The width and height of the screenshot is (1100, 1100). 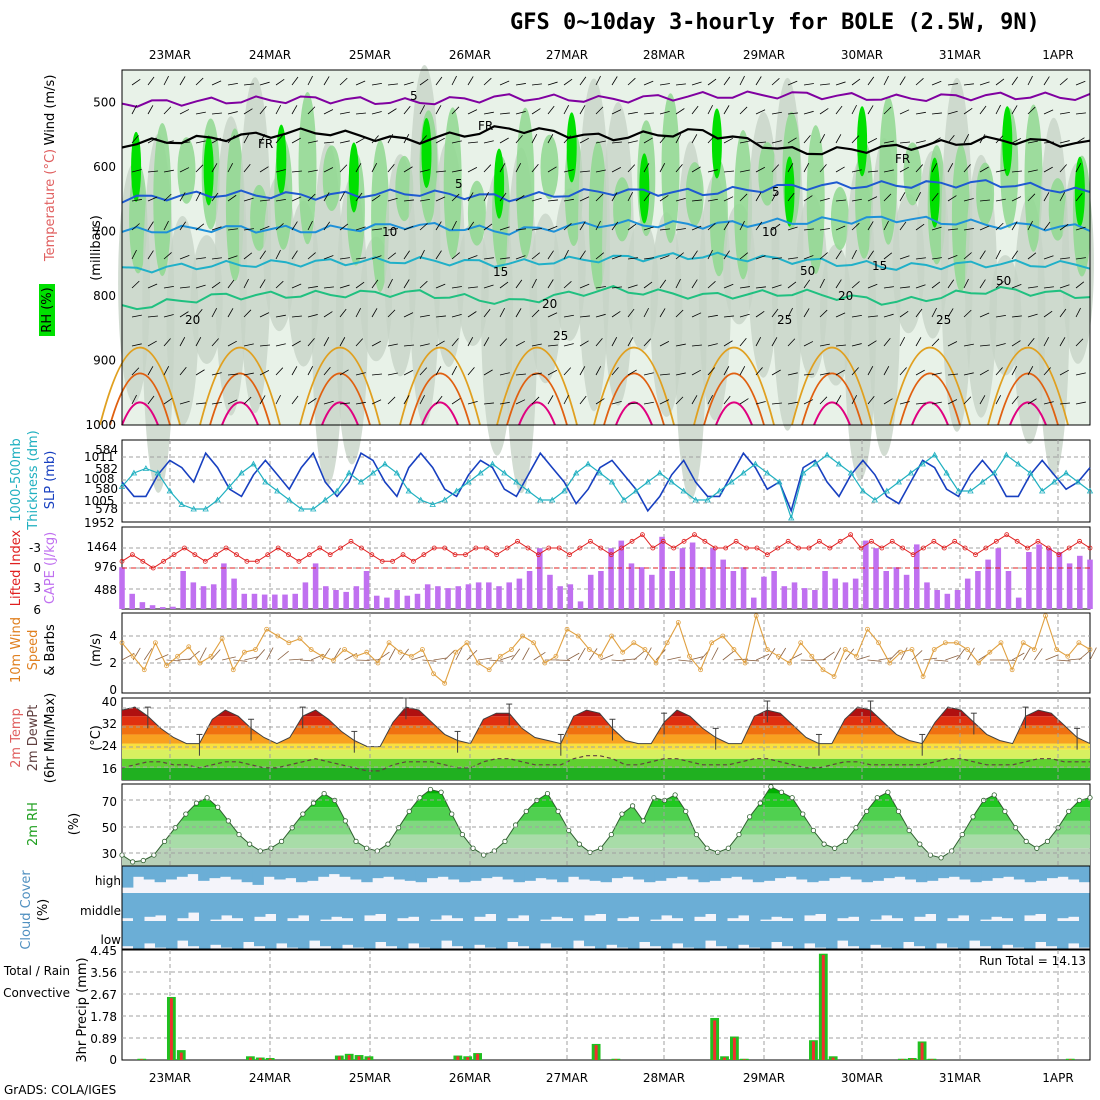 What do you see at coordinates (260, 1059) in the screenshot?
I see `precip-convective-bar` at bounding box center [260, 1059].